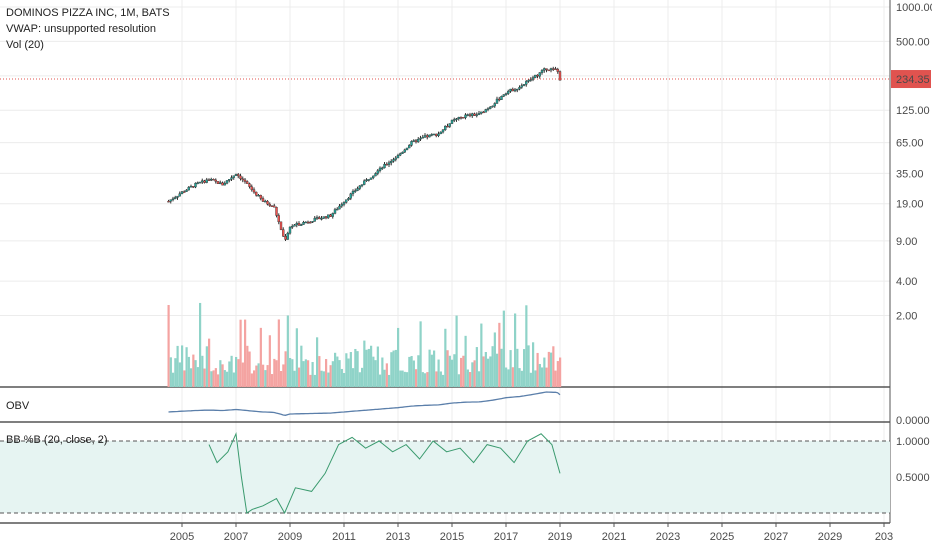  Describe the element at coordinates (81, 29) in the screenshot. I see `vwap-label: VWAP: unsupported resolution` at that location.